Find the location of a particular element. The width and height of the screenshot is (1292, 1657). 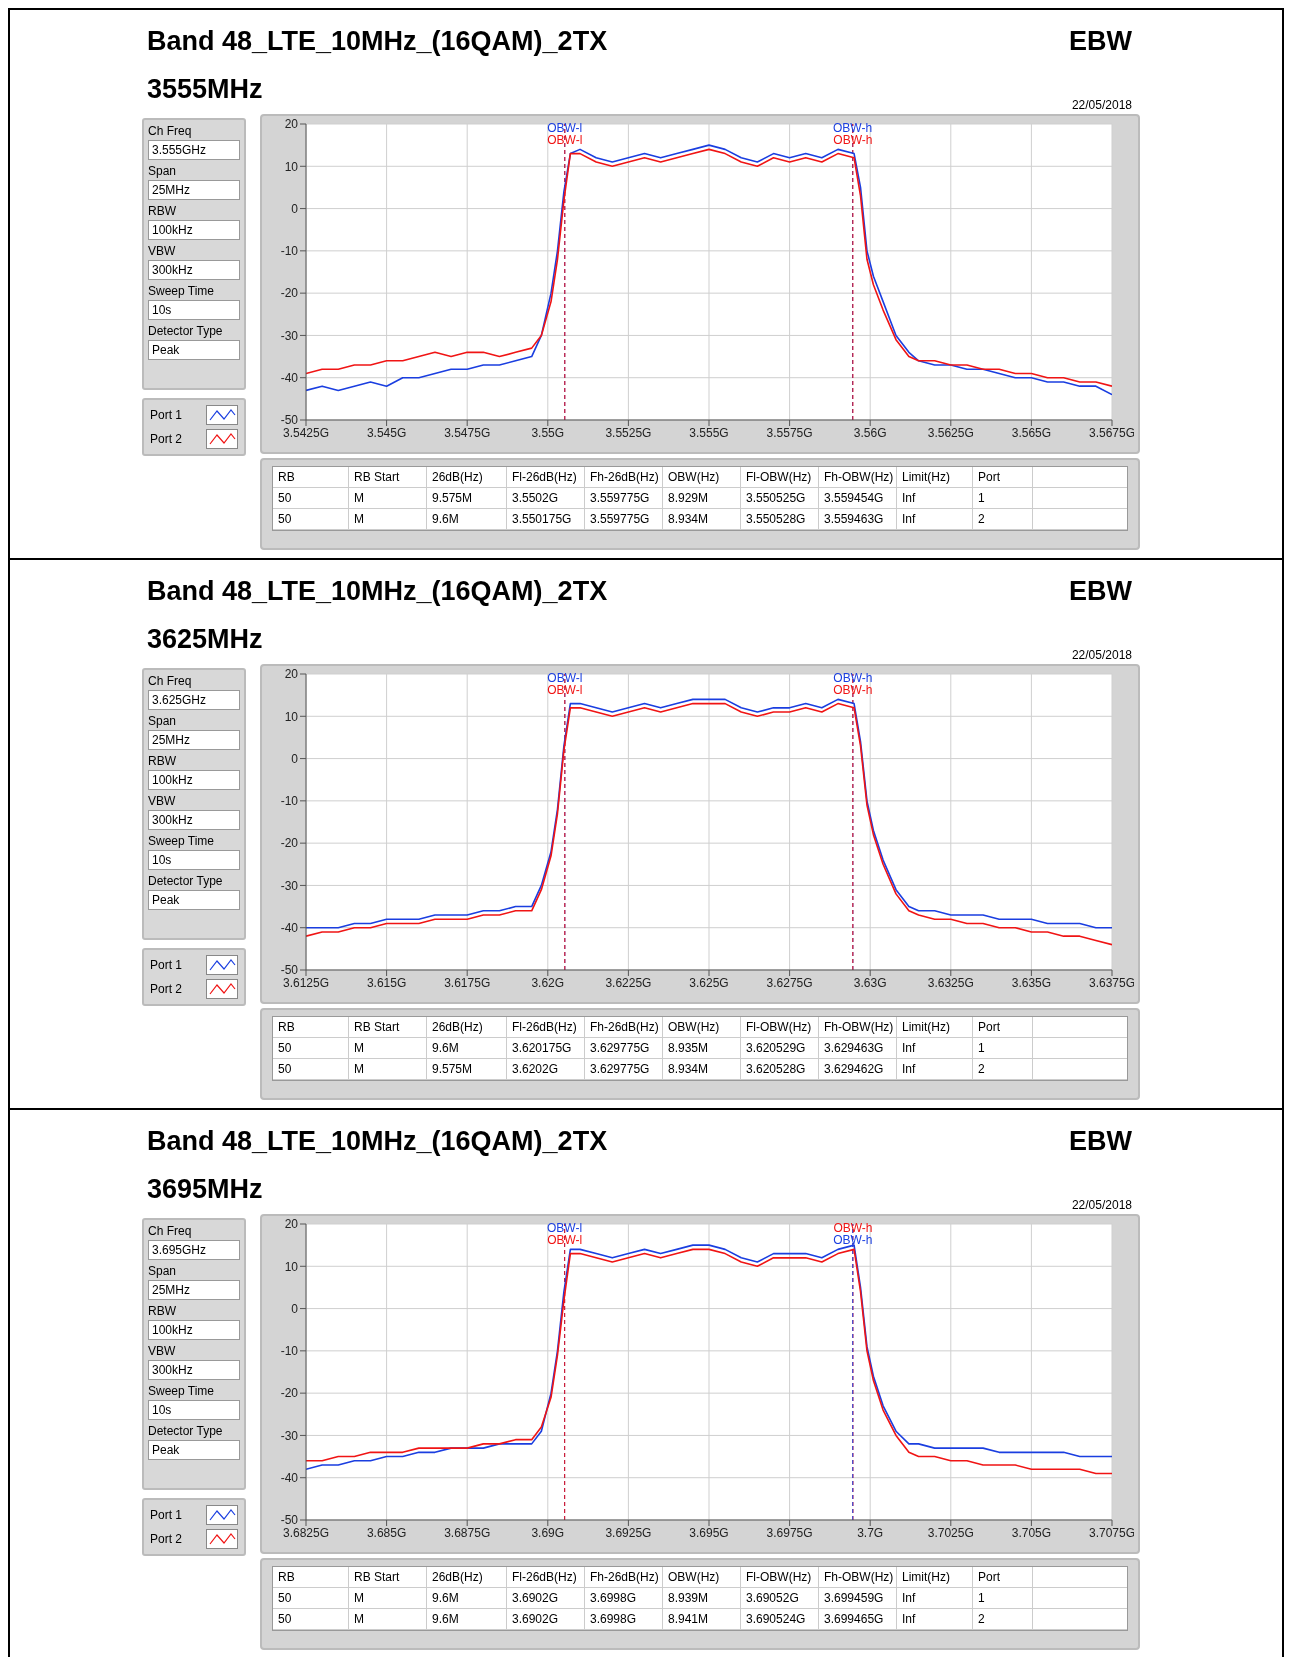

text: 3.6998G is located at coordinates (624, 1619).